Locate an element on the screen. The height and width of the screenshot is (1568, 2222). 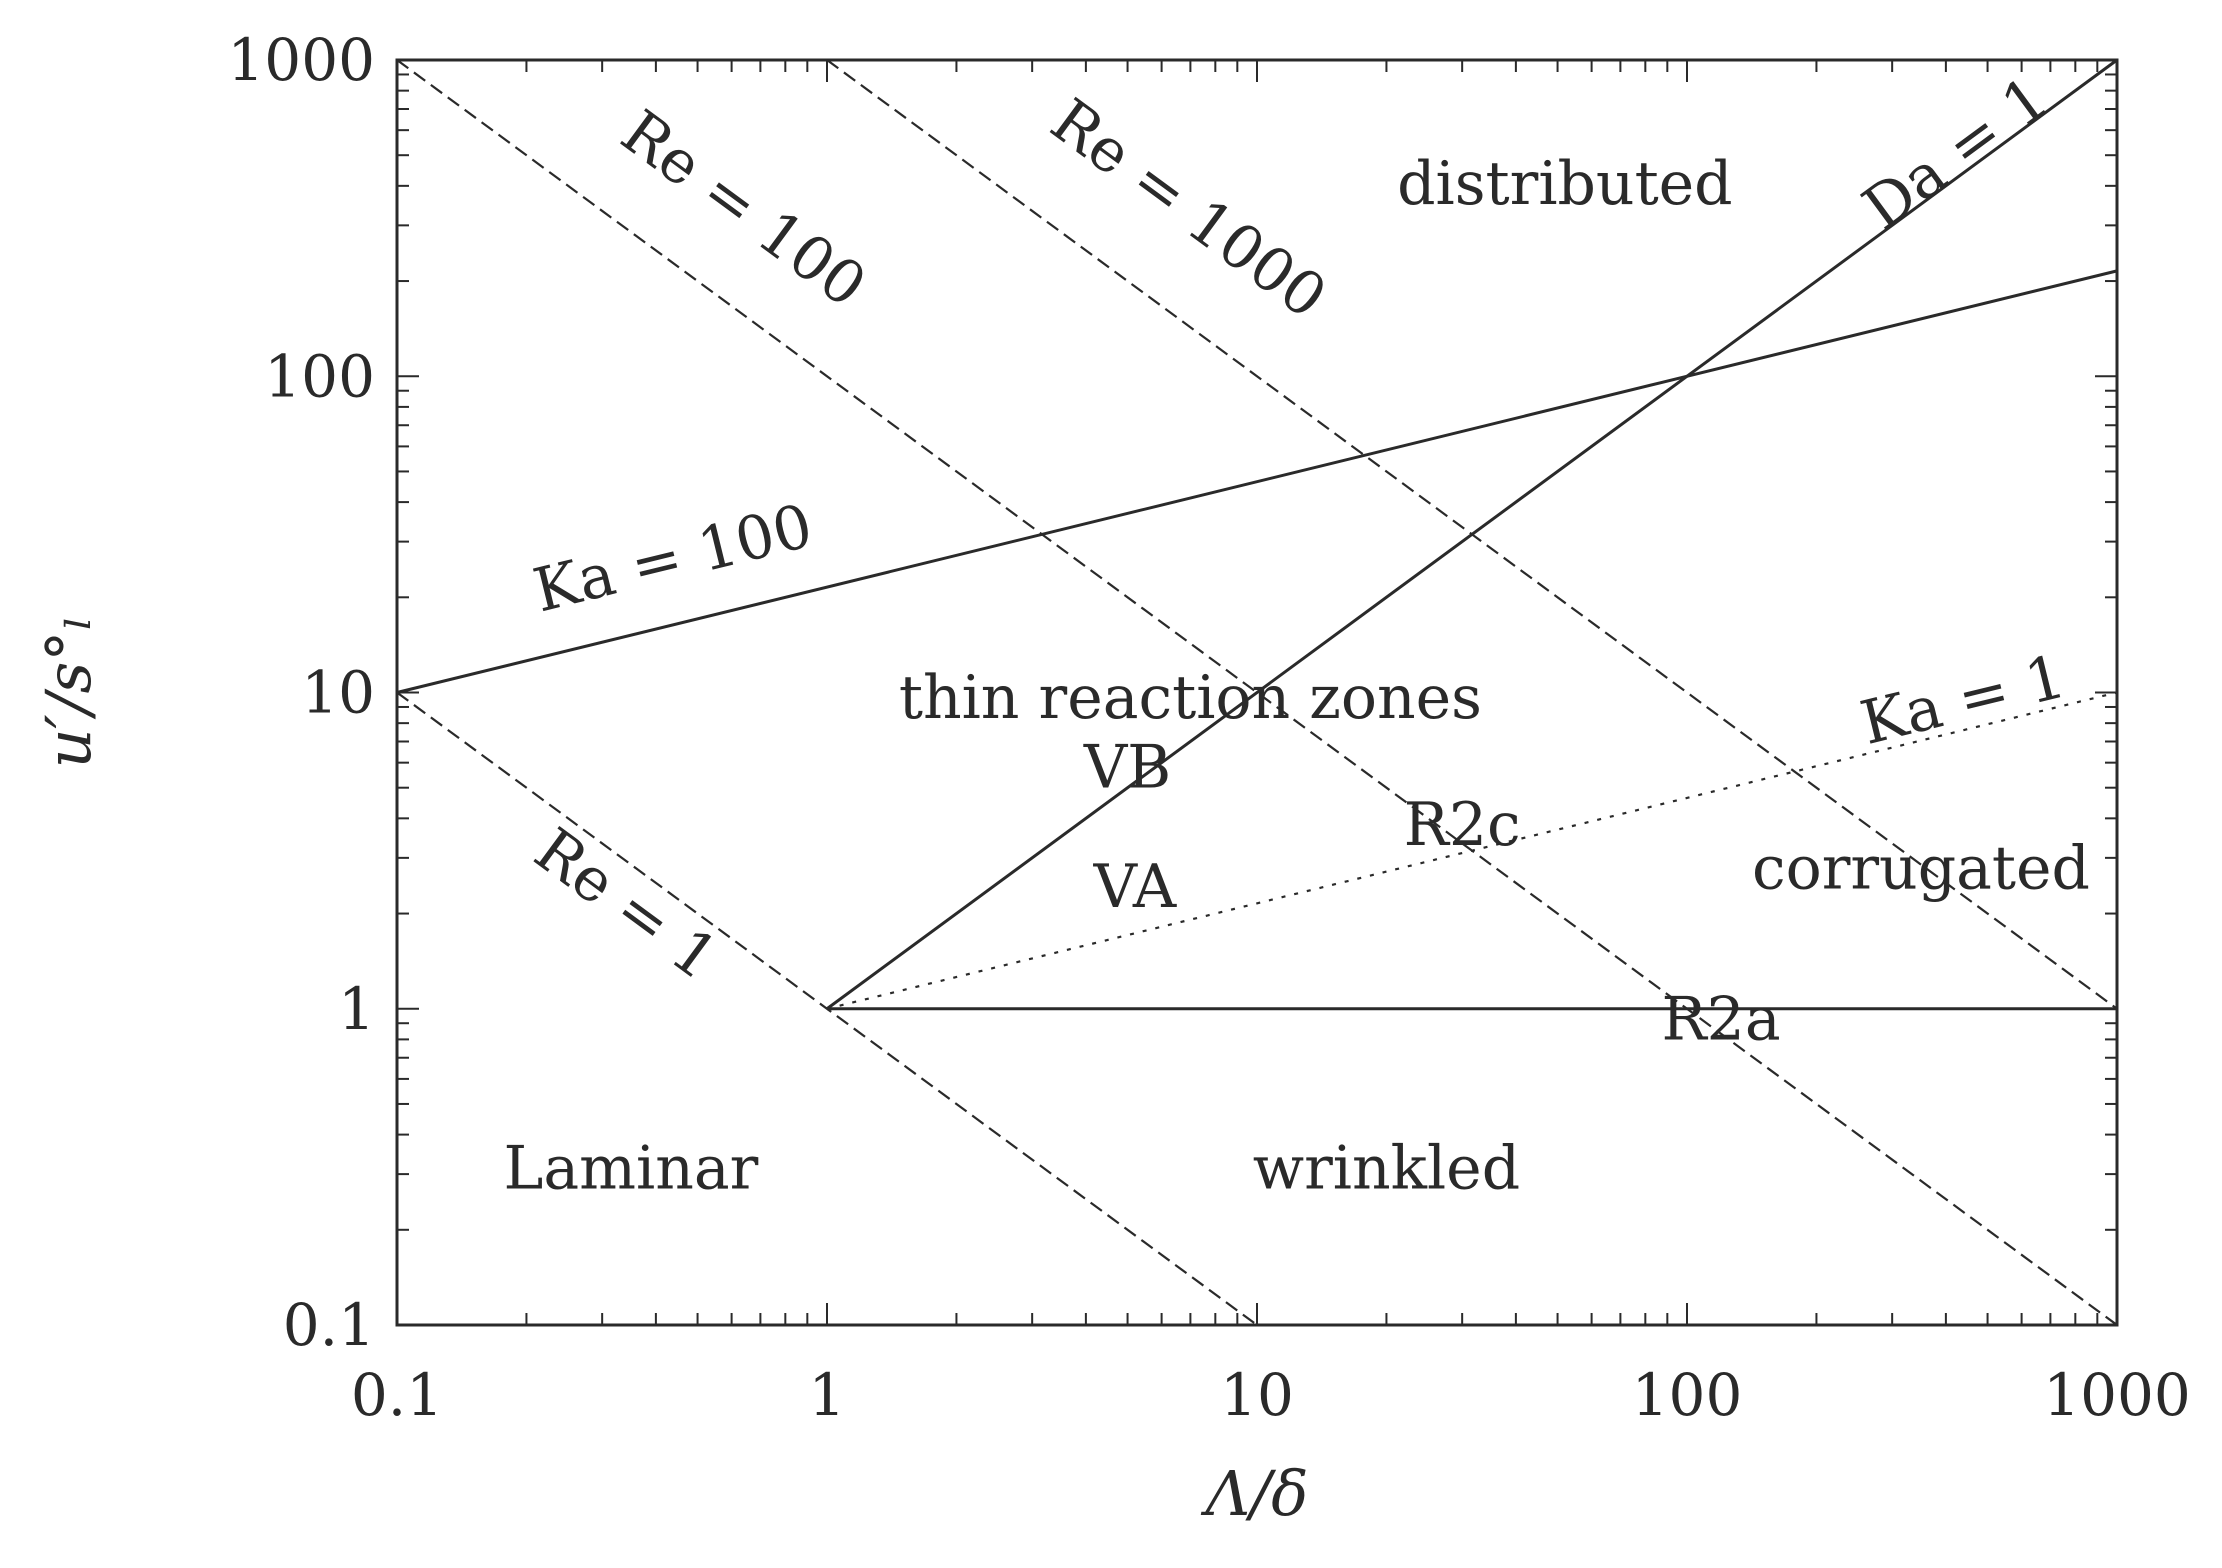
line-label-ka-1: Ka = 1 is located at coordinates (1963, 700).